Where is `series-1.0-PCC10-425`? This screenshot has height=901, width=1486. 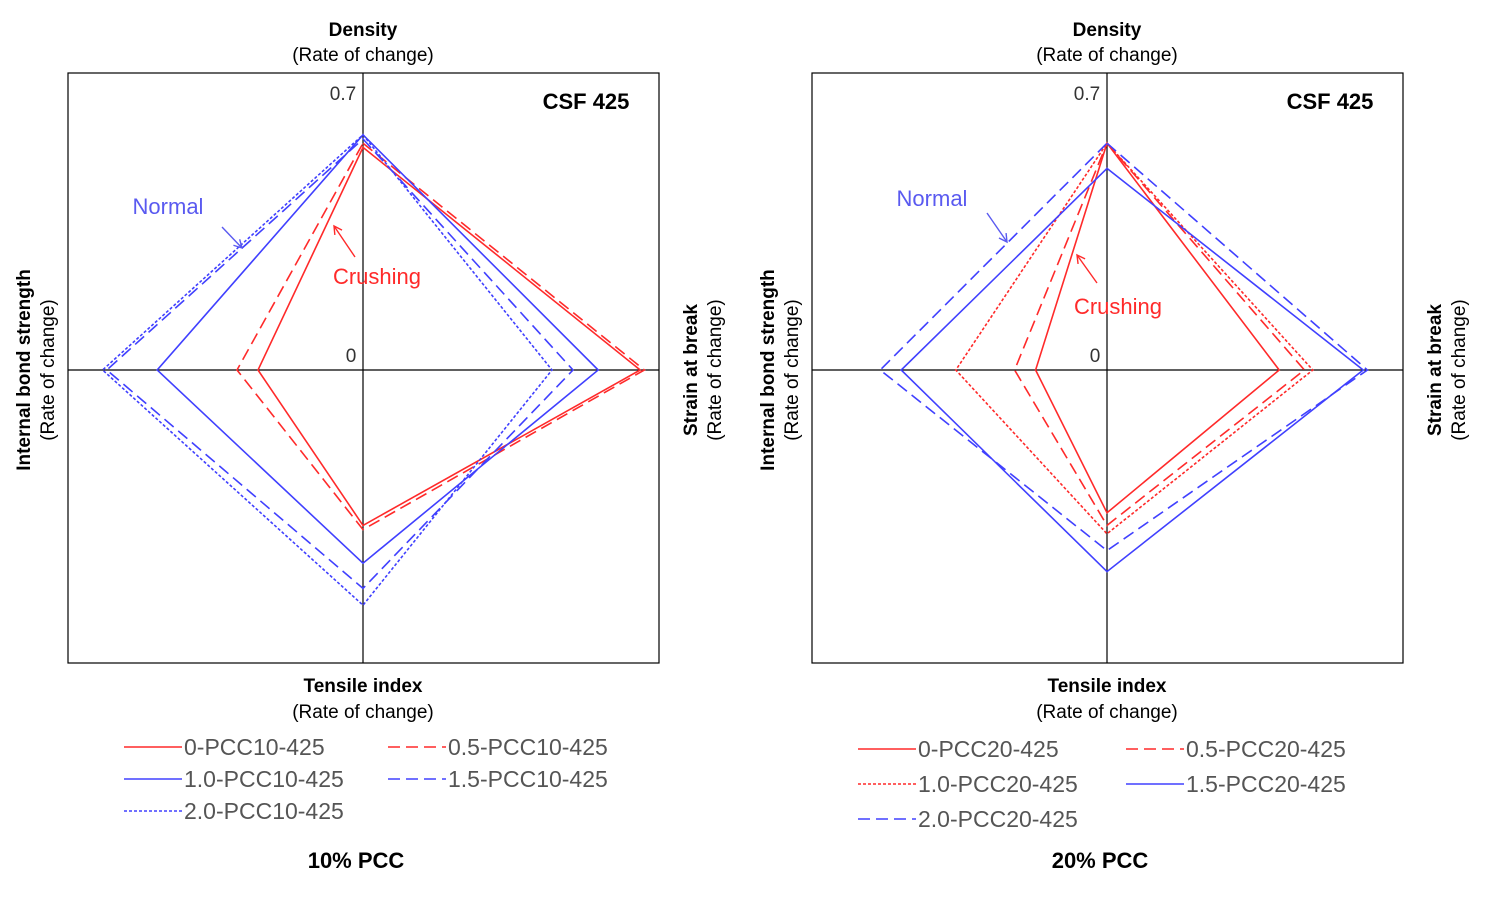 series-1.0-PCC10-425 is located at coordinates (378, 349).